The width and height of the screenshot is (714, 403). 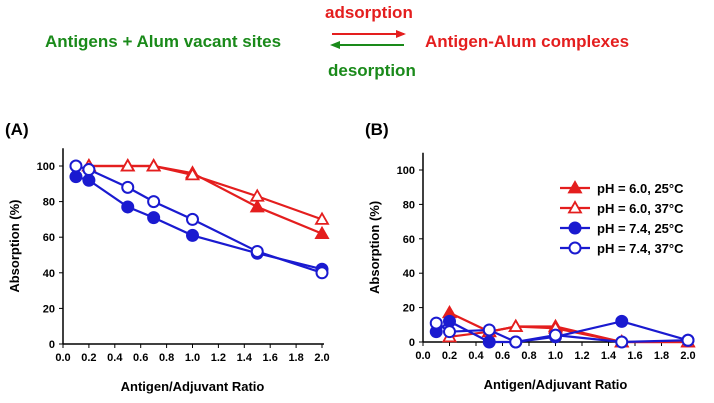 I want to click on legend-label: pH = 6.0, 37°C, so click(x=640, y=208).